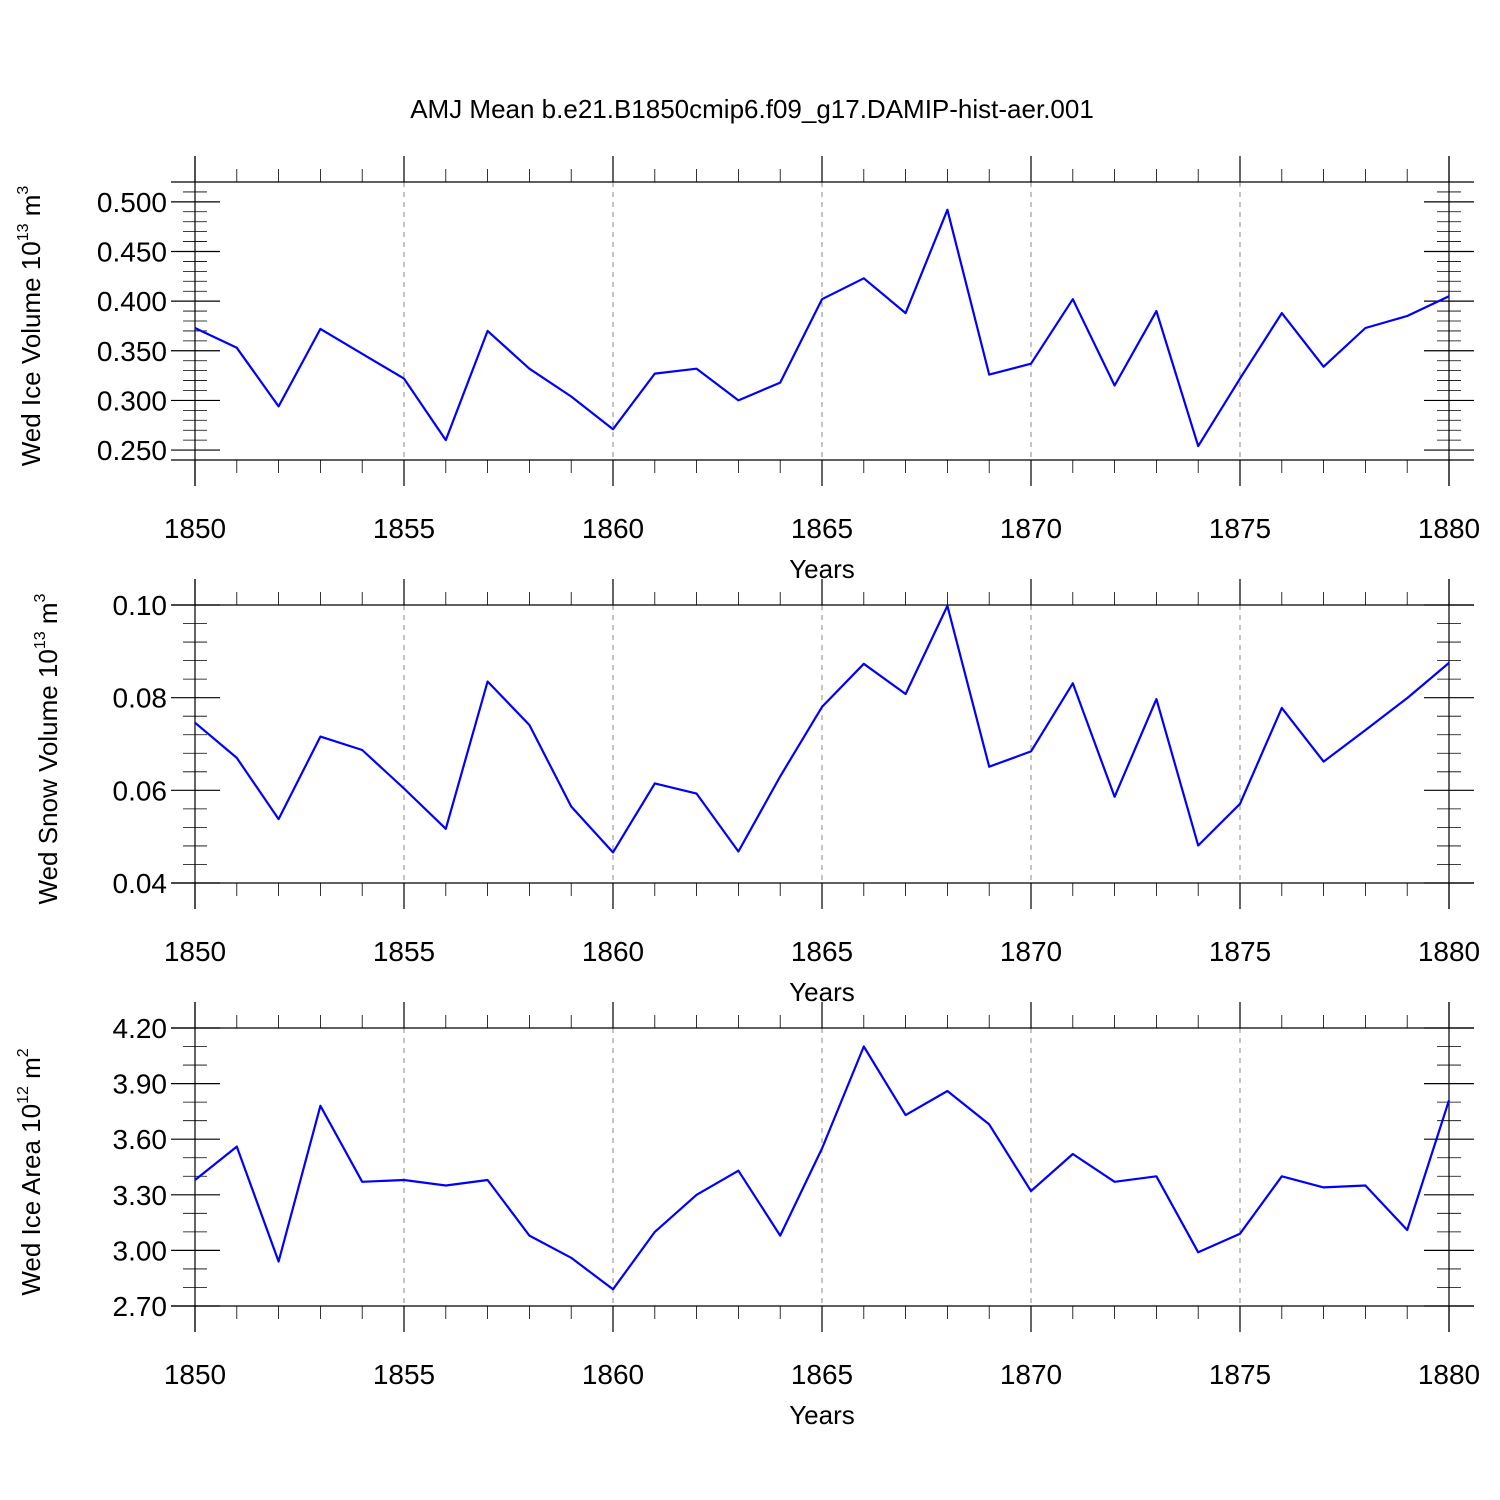 Image resolution: width=1500 pixels, height=1500 pixels. What do you see at coordinates (132, 202) in the screenshot?
I see `y-tick-label: 0.500` at bounding box center [132, 202].